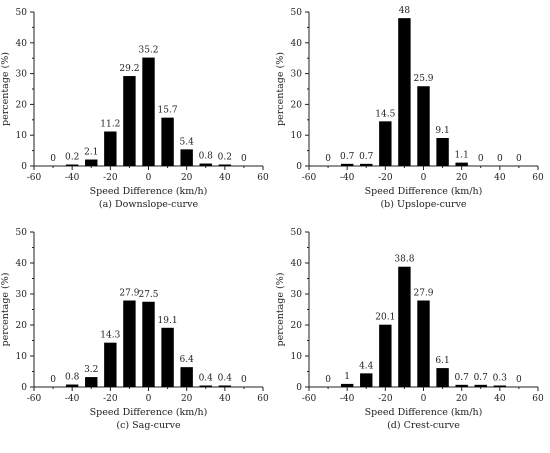  Describe the element at coordinates (91, 153) in the screenshot. I see `data-label: 2.1` at that location.